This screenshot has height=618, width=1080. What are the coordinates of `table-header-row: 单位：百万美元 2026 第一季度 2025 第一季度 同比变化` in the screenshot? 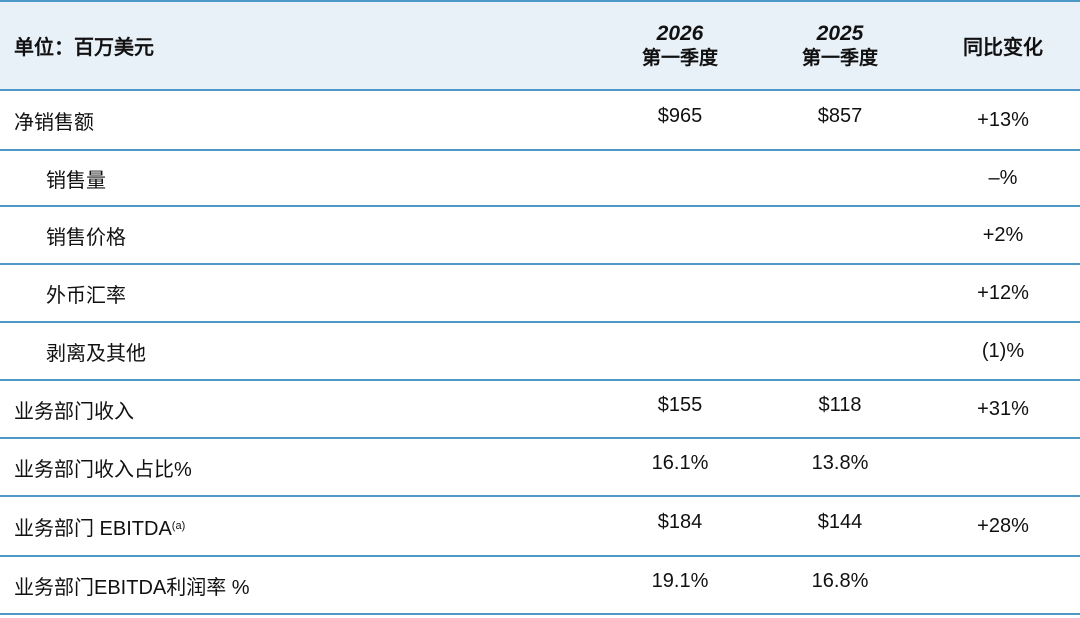 It's located at (540, 45).